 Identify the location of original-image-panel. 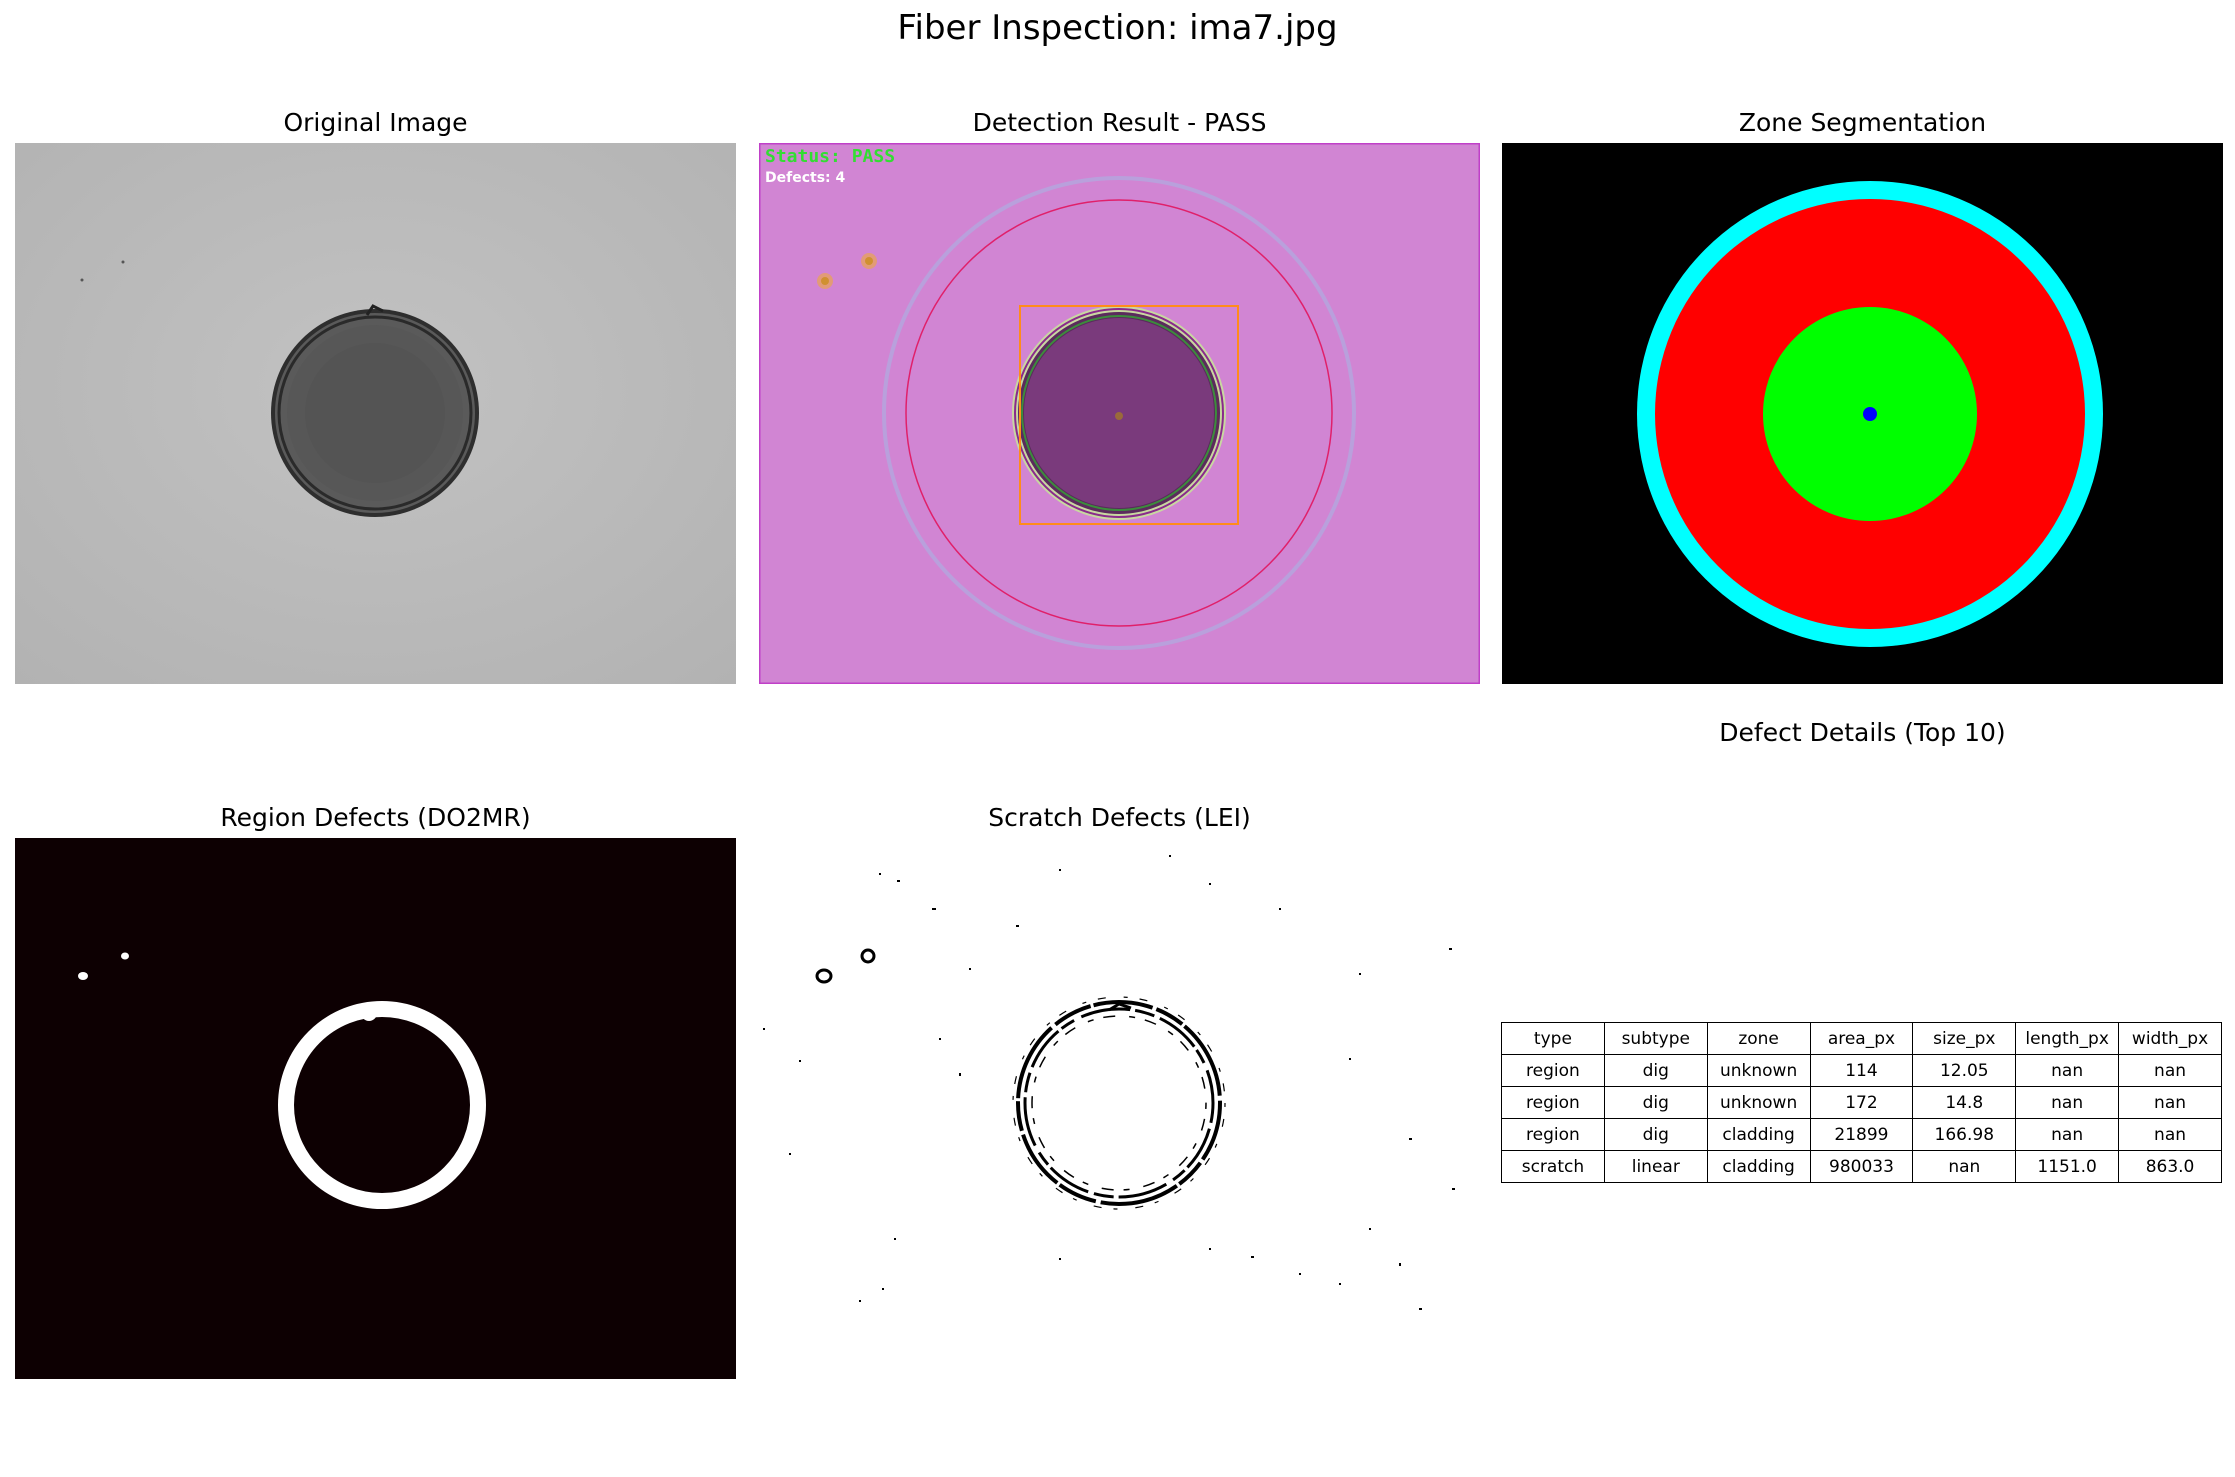
(375, 413).